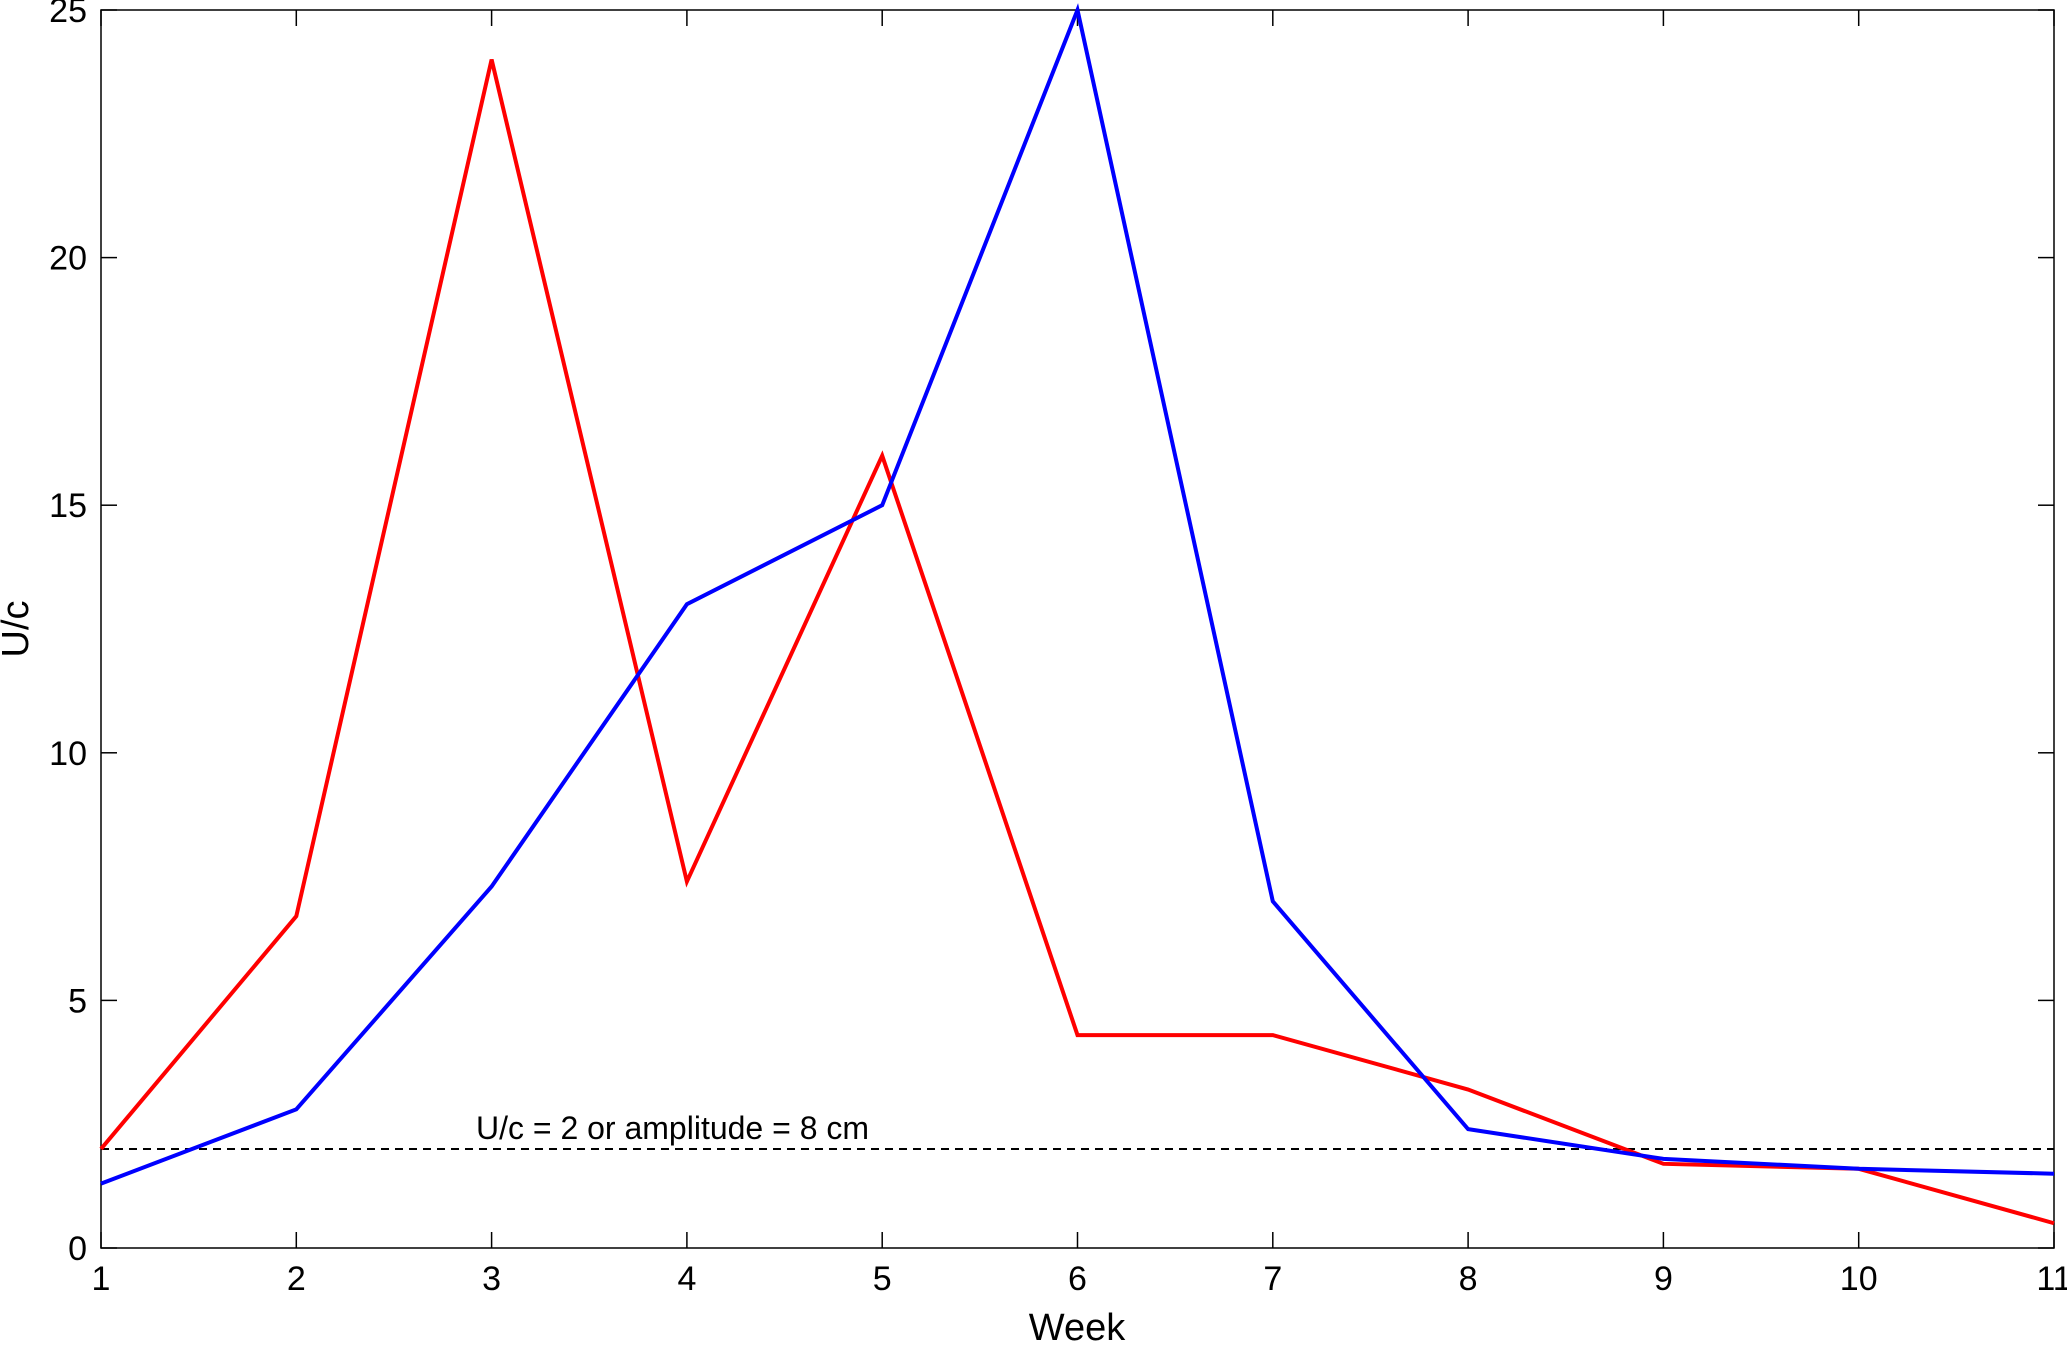 The height and width of the screenshot is (1352, 2067). I want to click on x-tick-label: 2, so click(296, 1279).